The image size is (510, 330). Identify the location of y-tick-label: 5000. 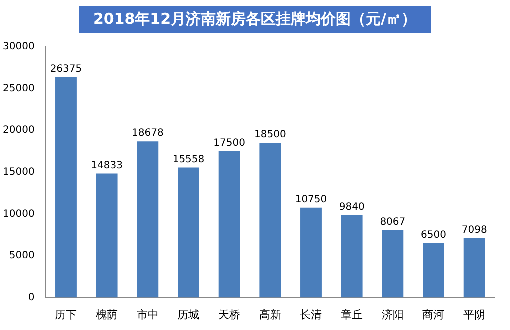
(22, 256).